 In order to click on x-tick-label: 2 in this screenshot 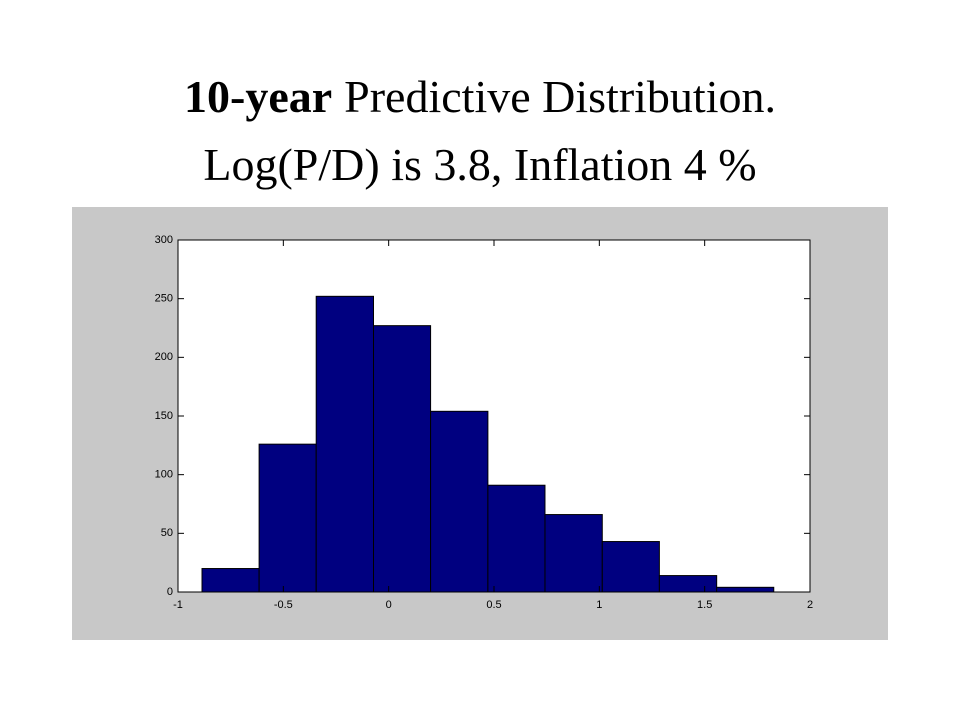, I will do `click(810, 605)`.